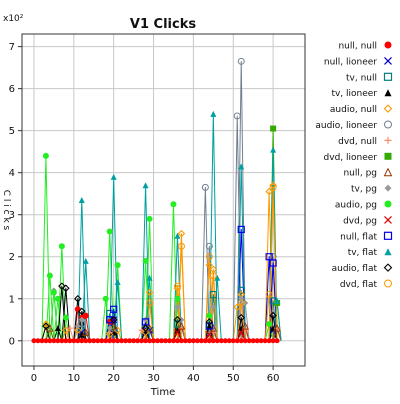  I want to click on series-7-point, so click(273, 128).